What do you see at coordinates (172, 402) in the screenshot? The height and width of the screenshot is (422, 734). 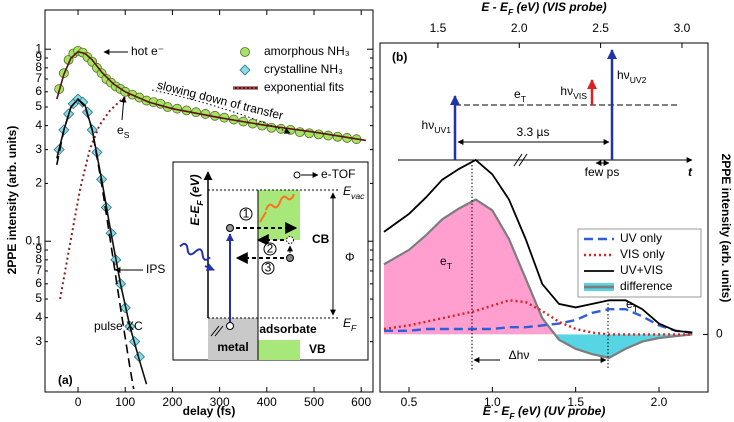 I see `x-tick-label: 200` at bounding box center [172, 402].